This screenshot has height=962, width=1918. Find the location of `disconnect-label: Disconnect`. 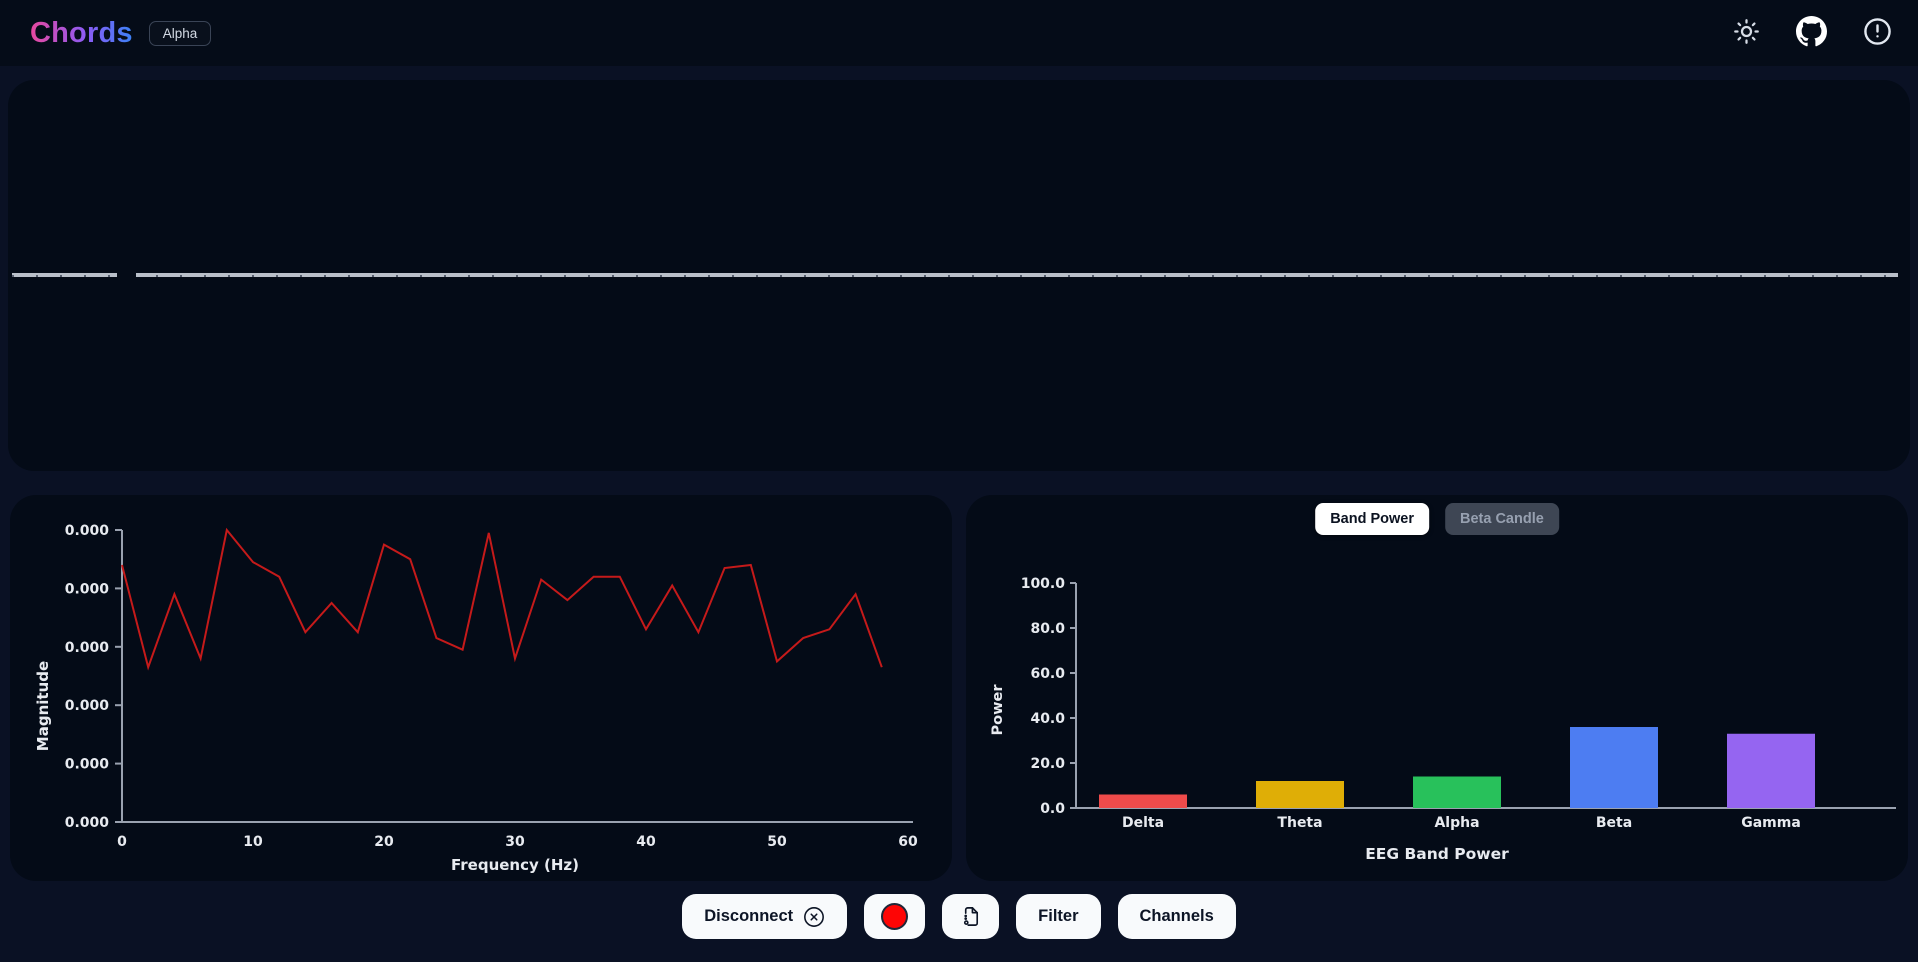

disconnect-label: Disconnect is located at coordinates (749, 916).